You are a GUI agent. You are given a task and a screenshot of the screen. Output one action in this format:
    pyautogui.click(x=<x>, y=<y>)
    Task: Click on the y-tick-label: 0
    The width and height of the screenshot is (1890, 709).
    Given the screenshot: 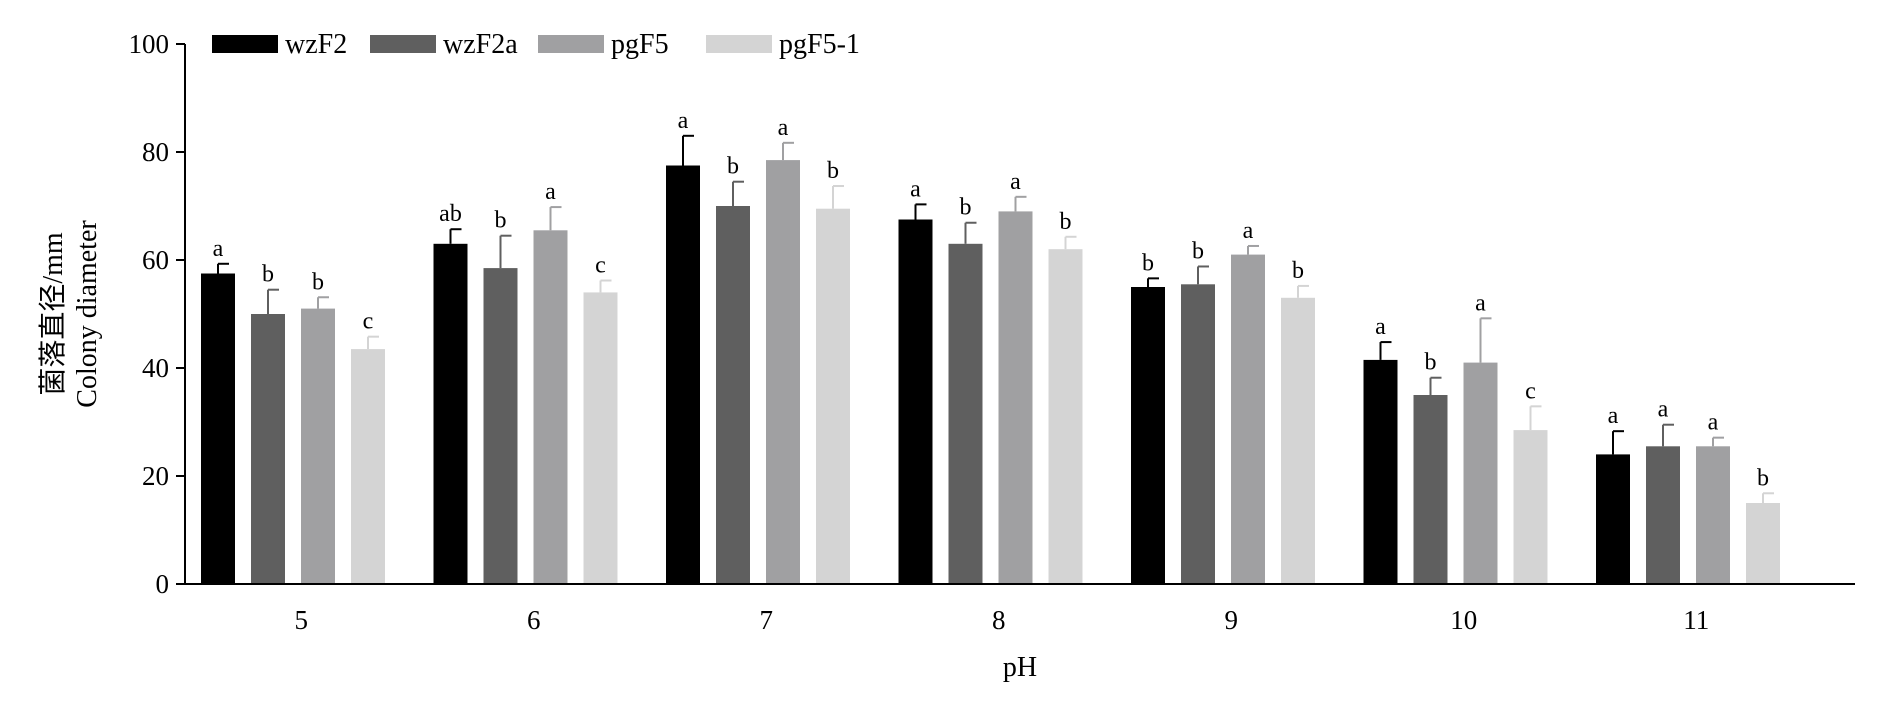 What is the action you would take?
    pyautogui.click(x=163, y=584)
    